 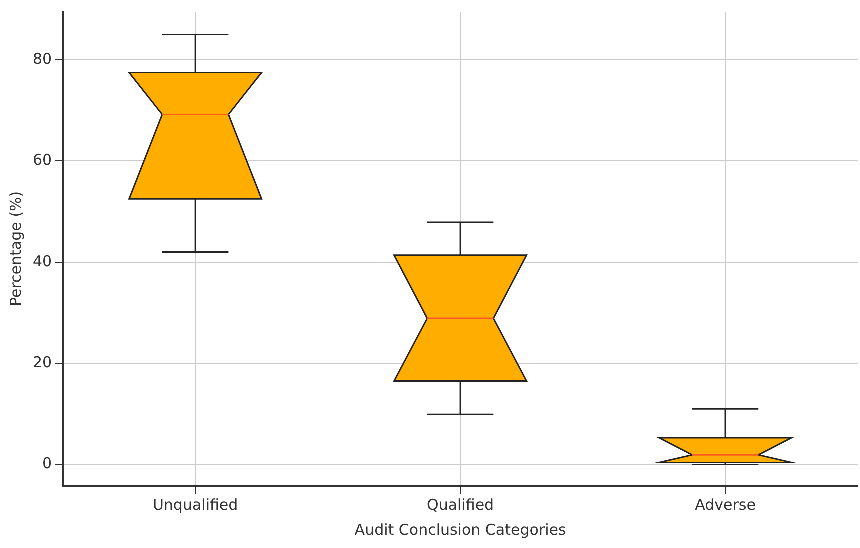 What do you see at coordinates (725, 505) in the screenshot?
I see `x-tick-label: Adverse` at bounding box center [725, 505].